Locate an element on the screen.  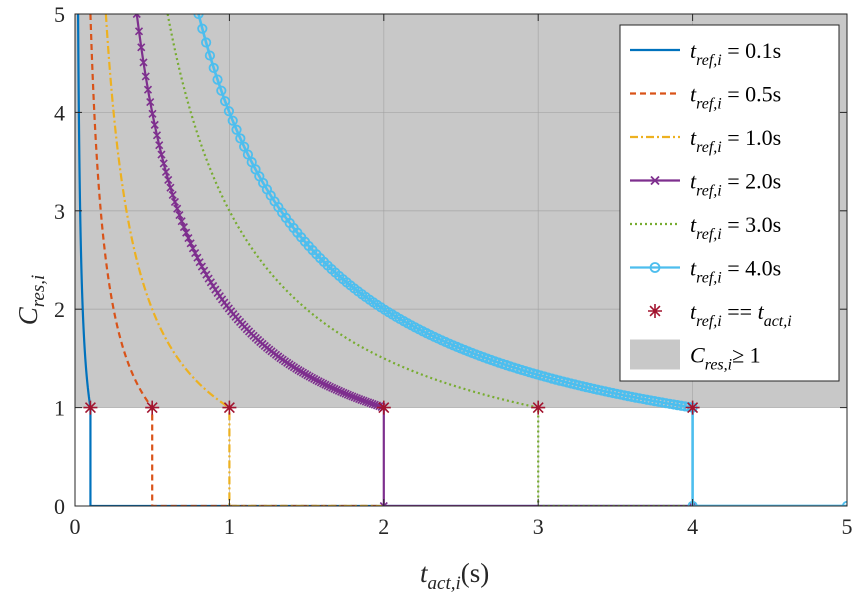
legend-label-series-6: tref,i = 4.0s is located at coordinates (735, 271).